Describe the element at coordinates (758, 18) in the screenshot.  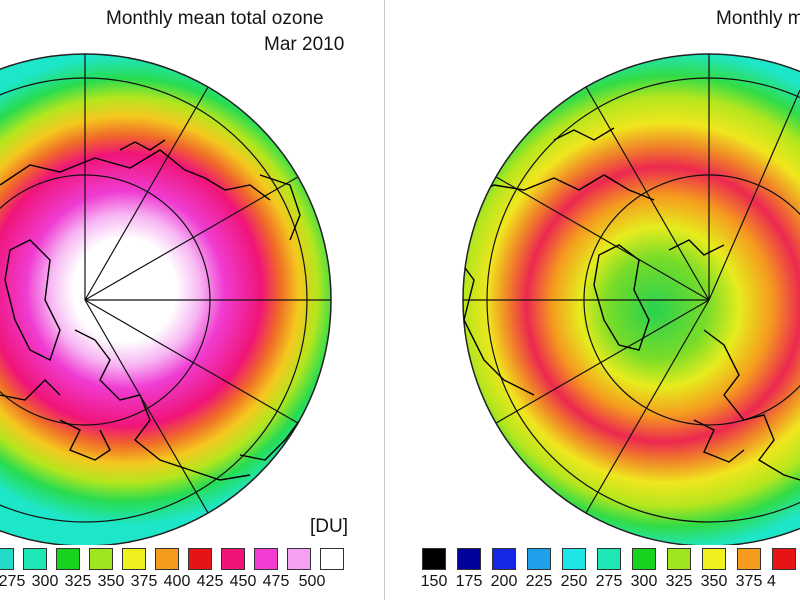
I see `right-map-title: Monthly m` at that location.